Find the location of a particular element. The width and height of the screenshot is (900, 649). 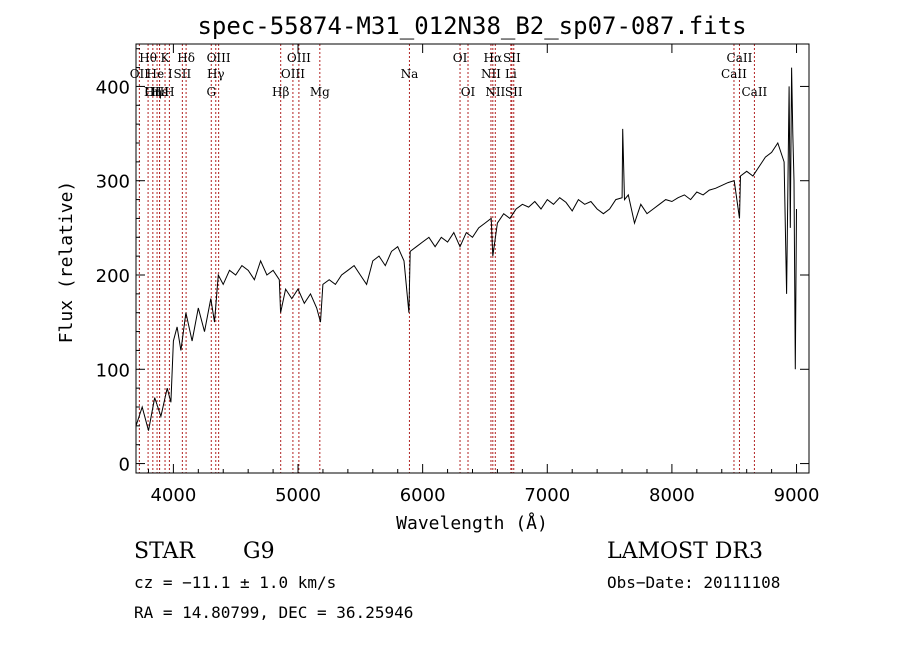

line-label-10: Hγ is located at coordinates (216, 74).